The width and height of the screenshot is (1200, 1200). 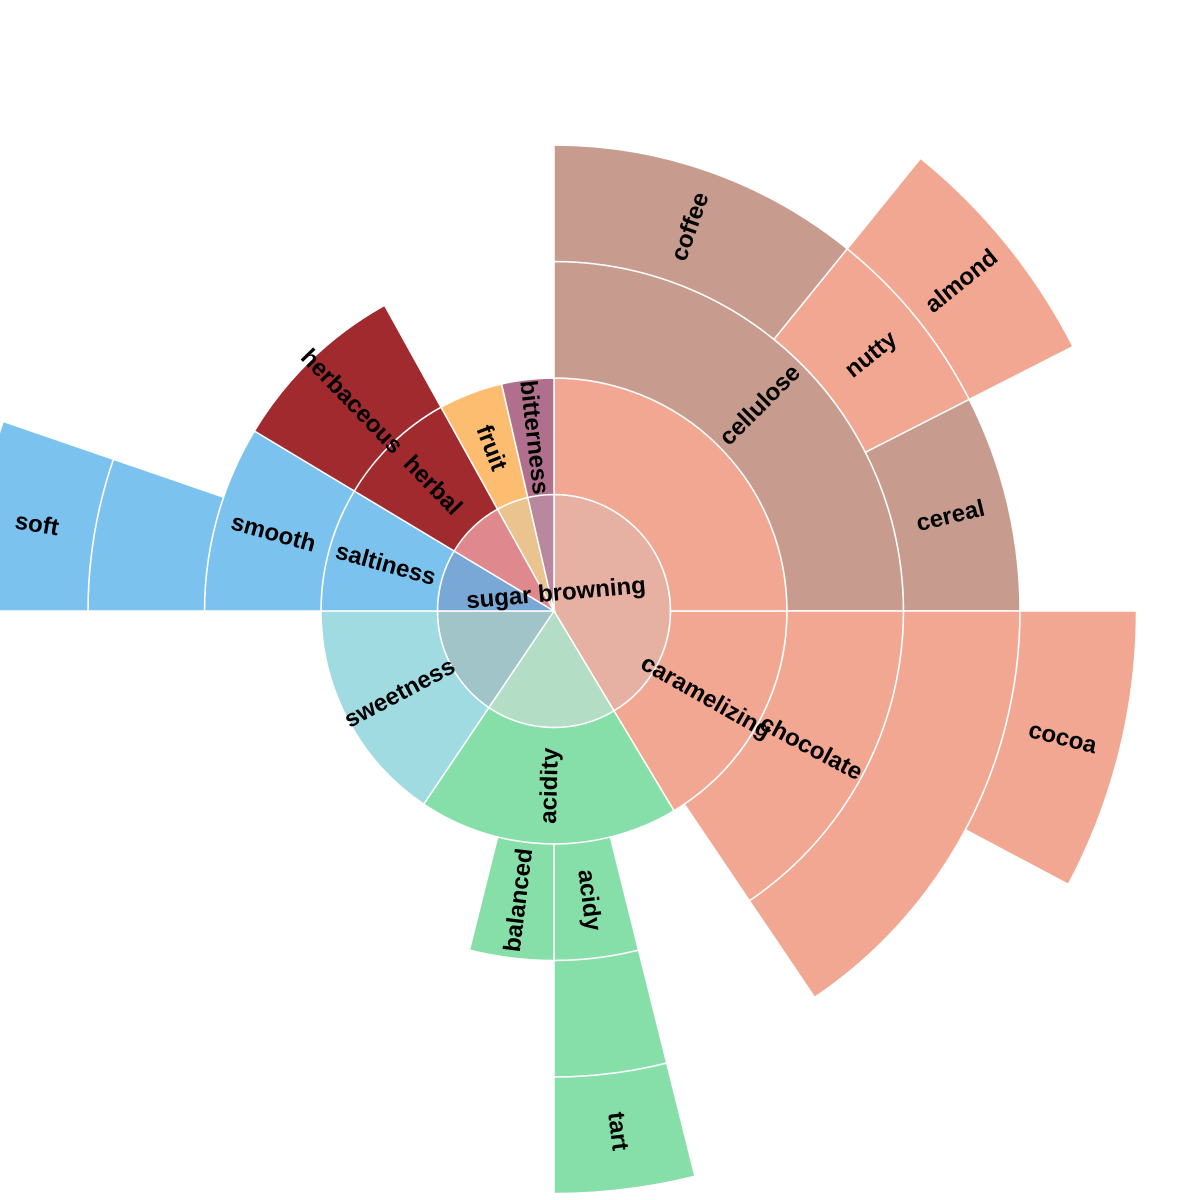 I want to click on arc-tart-parent, so click(x=610, y=1013).